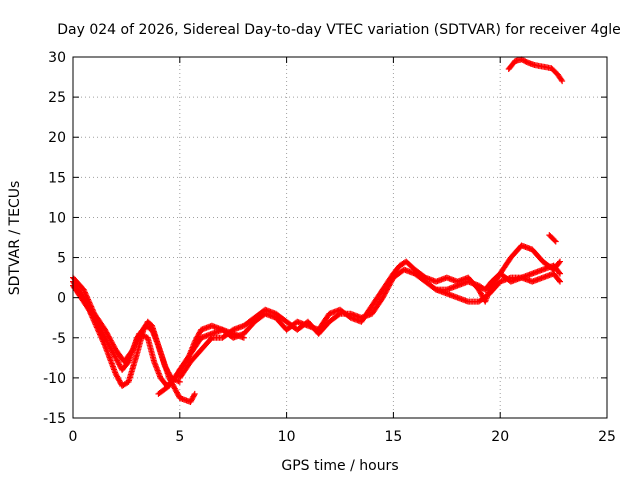  I want to click on y-tick-label: -10, so click(54, 379).